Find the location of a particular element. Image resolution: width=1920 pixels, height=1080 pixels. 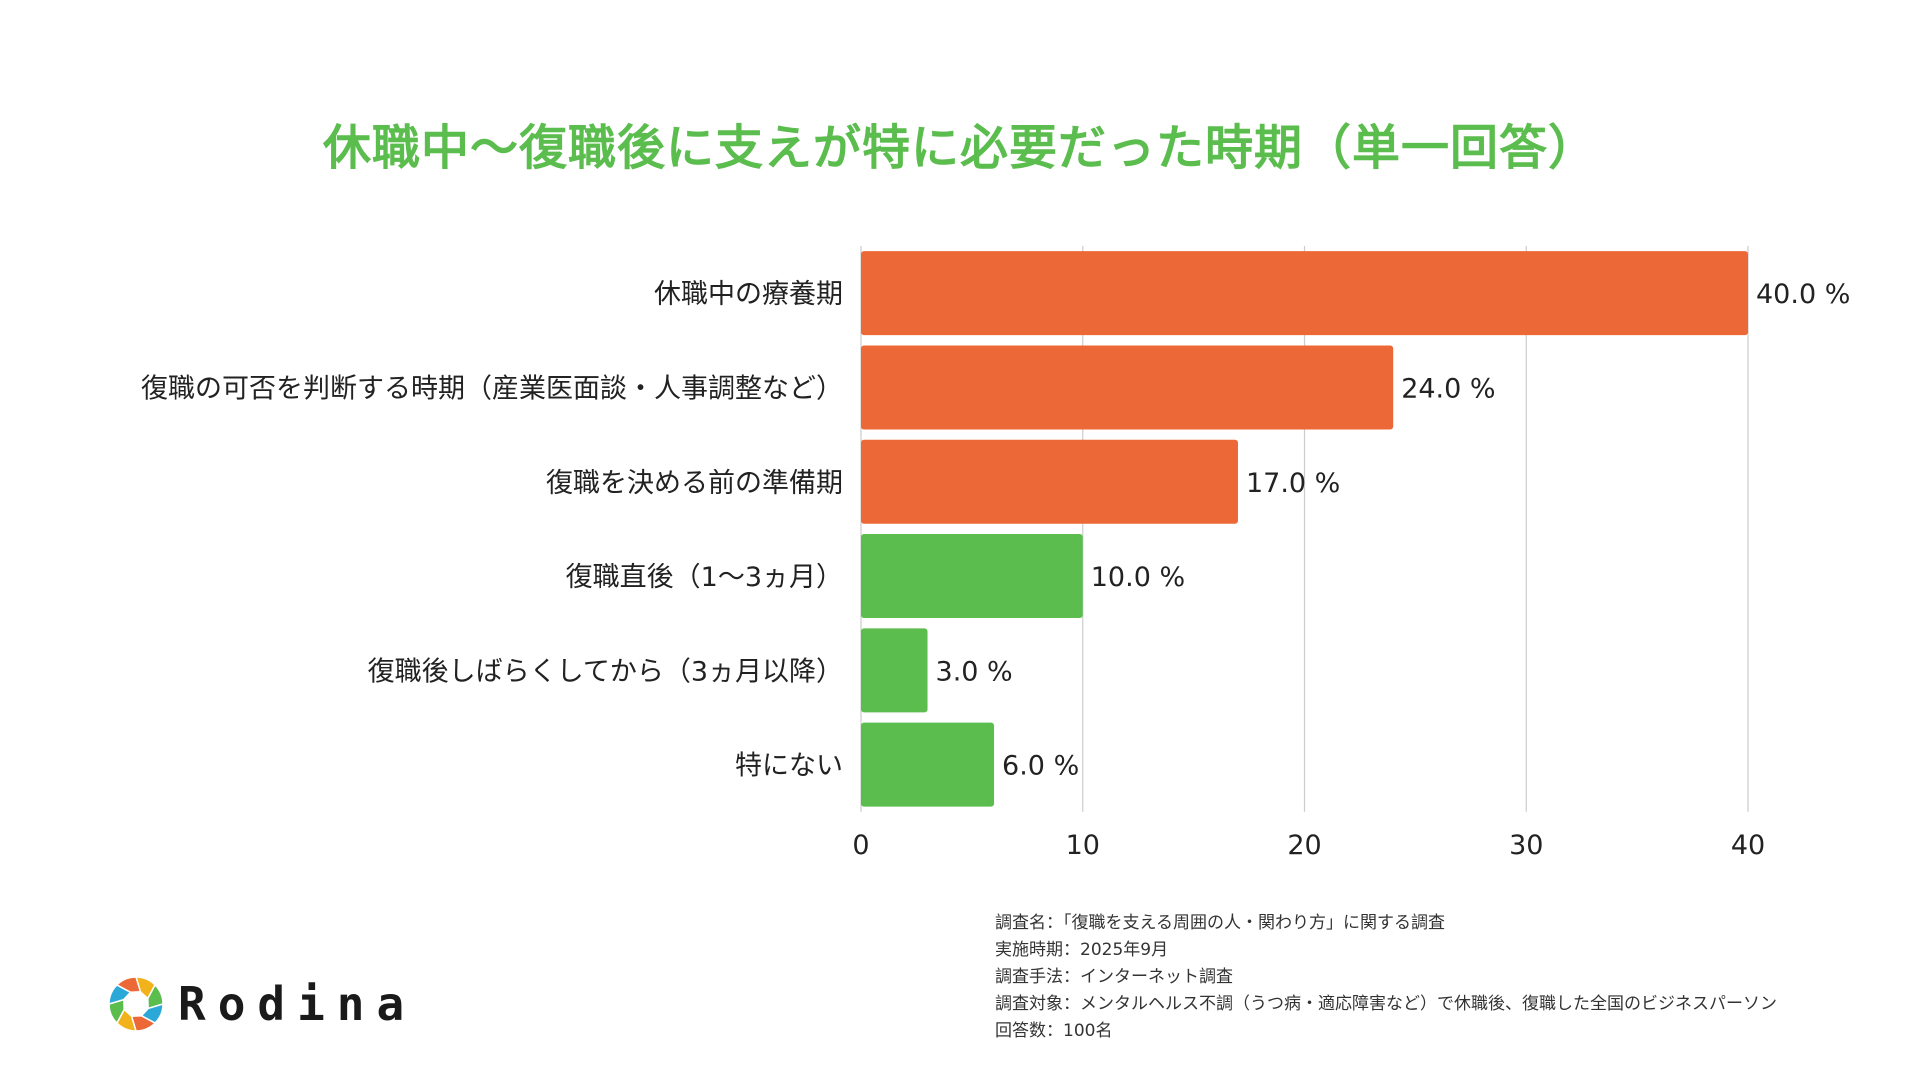

brand-logo: Rodina is located at coordinates (262, 1004).